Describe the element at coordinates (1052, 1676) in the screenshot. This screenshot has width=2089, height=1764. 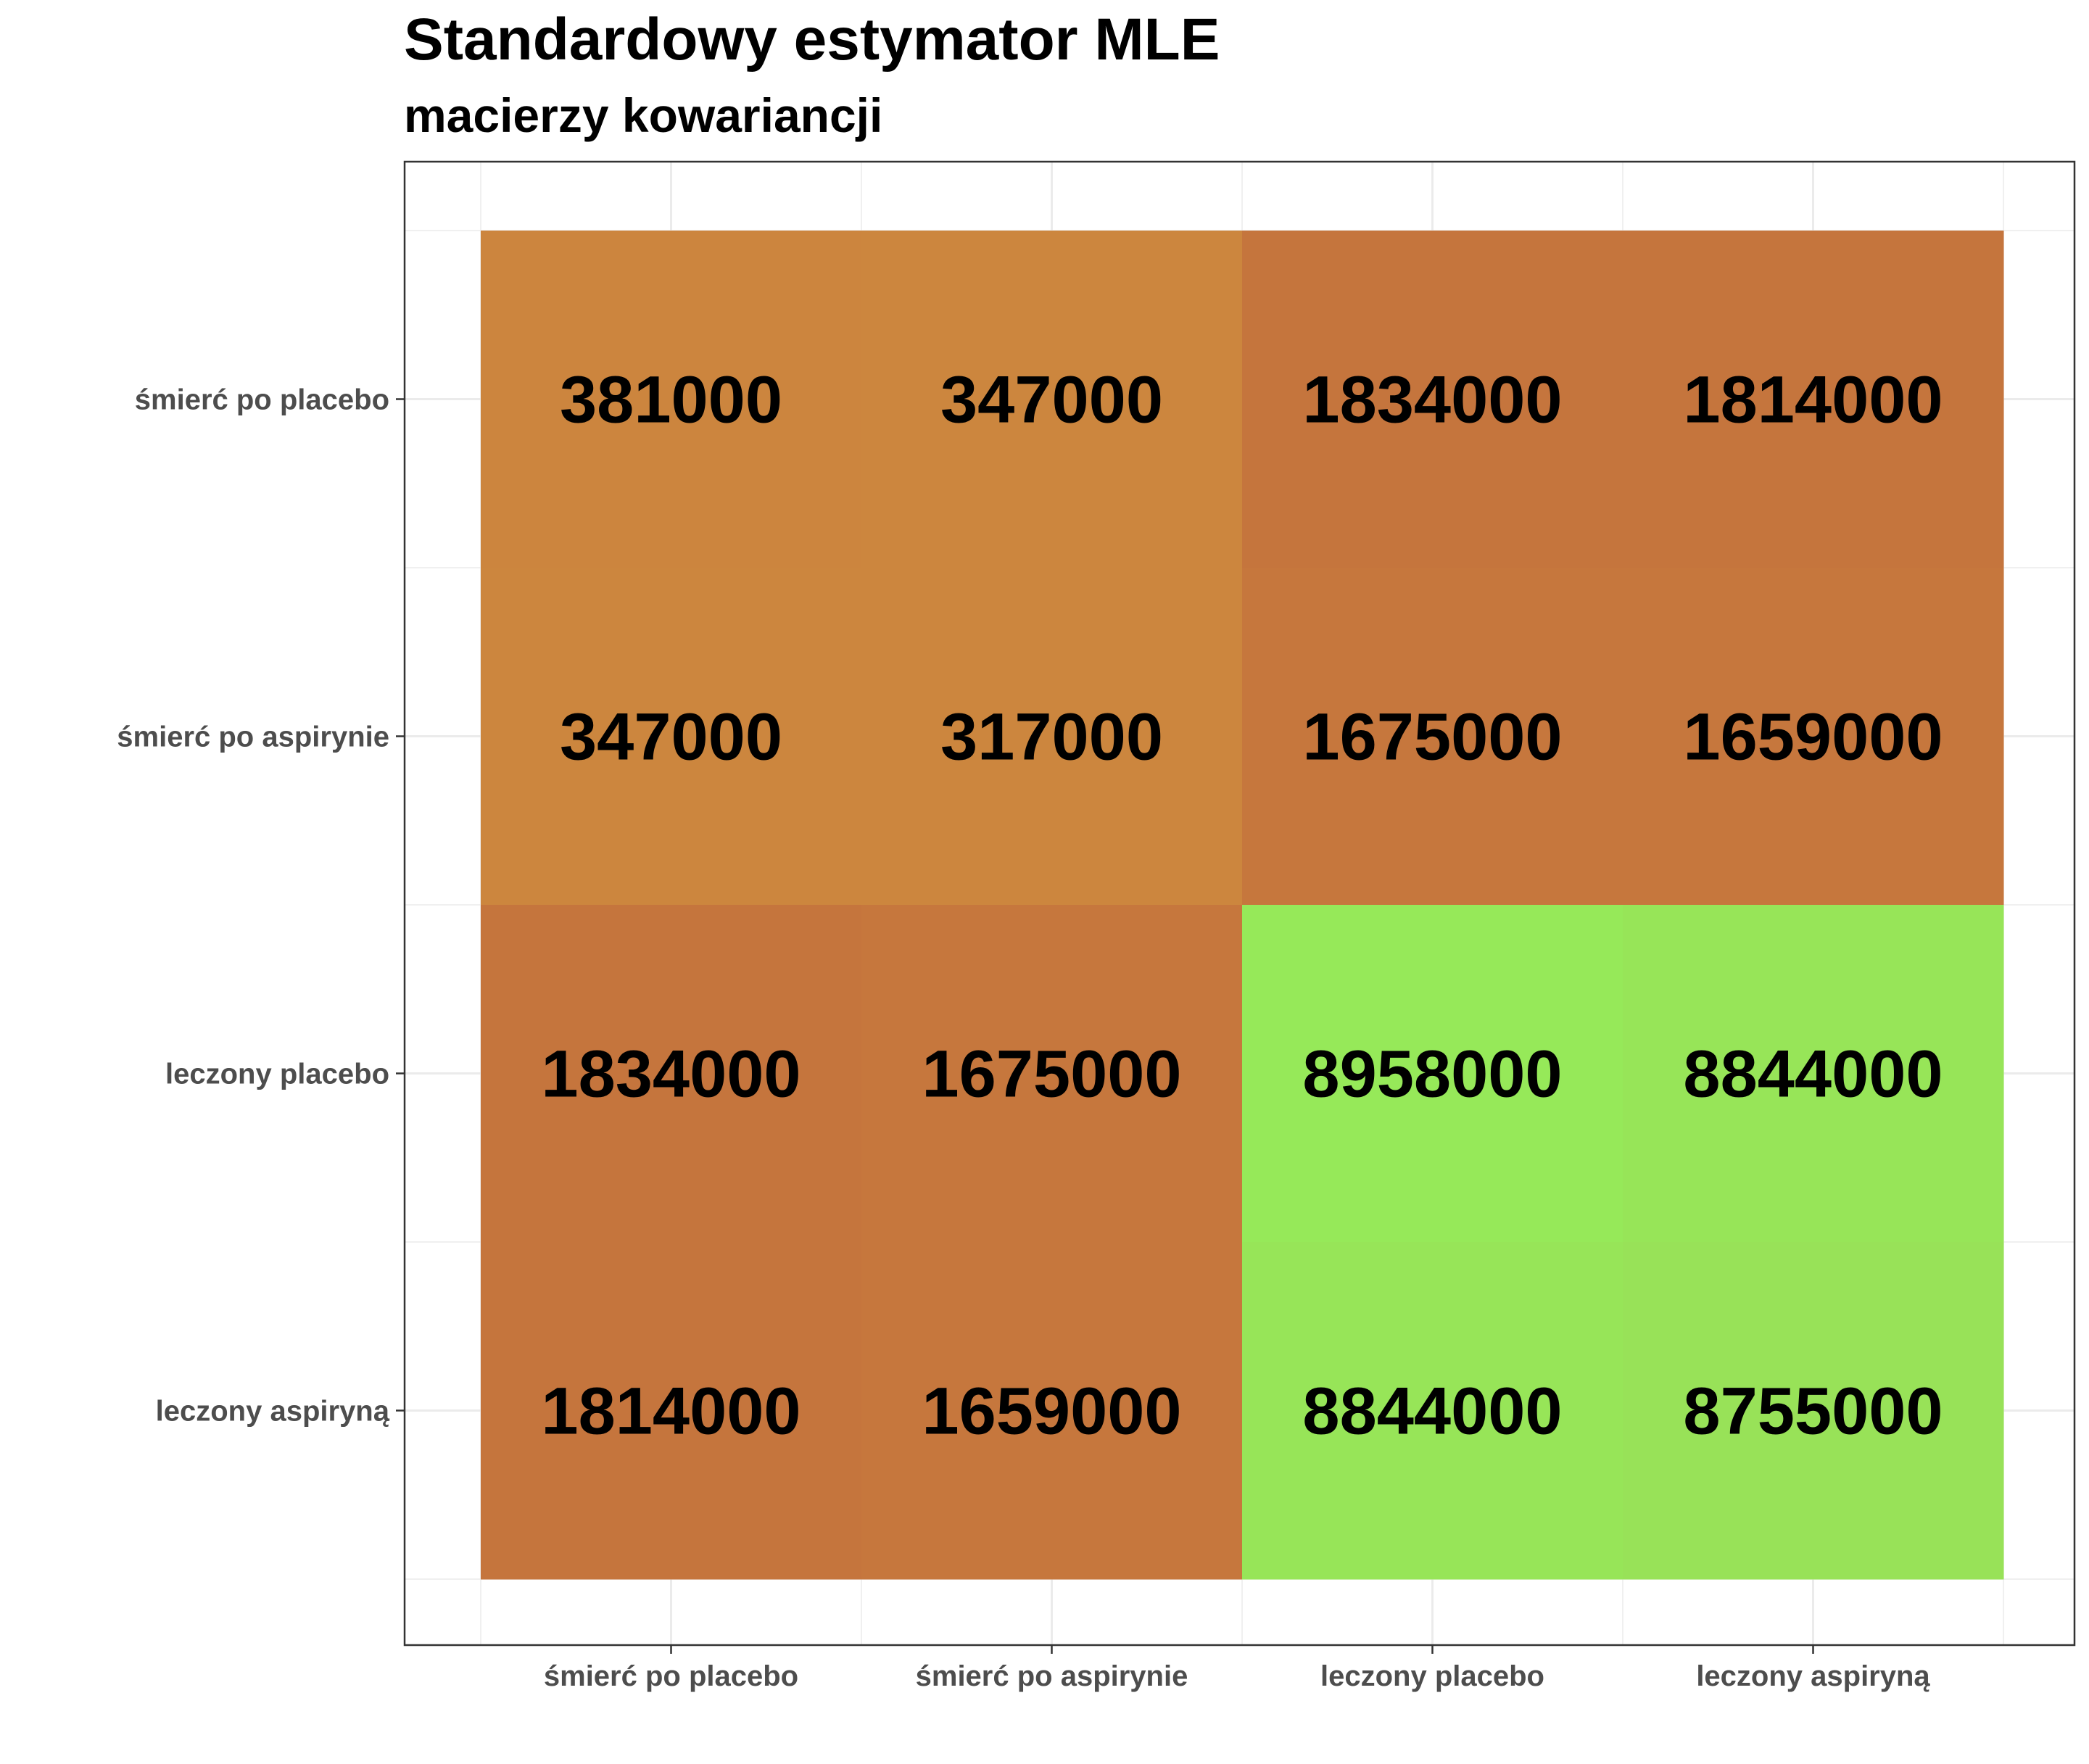
I see `x-axis-tick-label: śmierć po aspirynie` at that location.